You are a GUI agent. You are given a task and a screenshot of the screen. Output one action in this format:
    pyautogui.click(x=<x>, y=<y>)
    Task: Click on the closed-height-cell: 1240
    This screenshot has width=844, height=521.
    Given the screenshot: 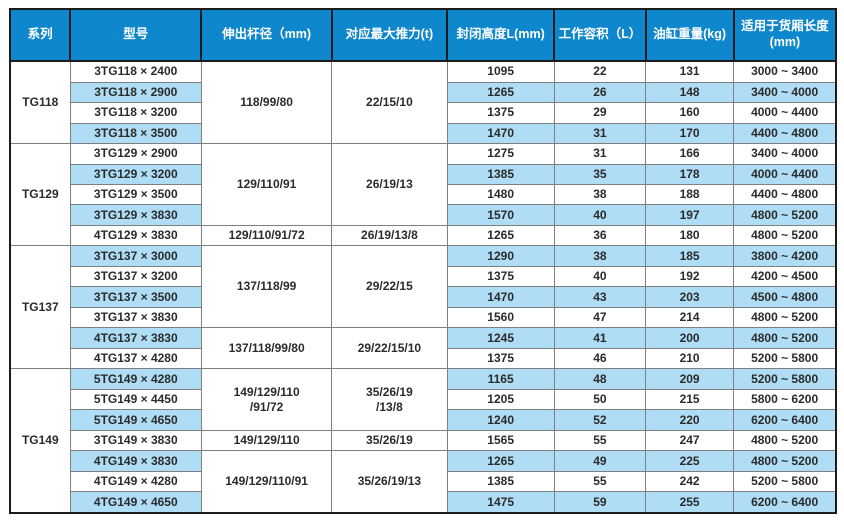 What is the action you would take?
    pyautogui.click(x=500, y=420)
    